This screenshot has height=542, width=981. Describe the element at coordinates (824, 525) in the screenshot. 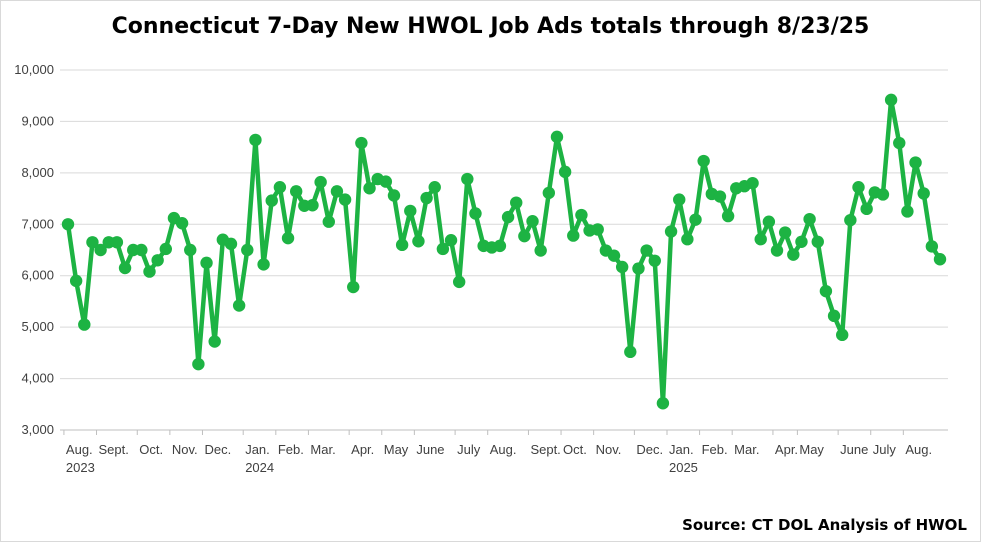

I see `source-note: Source: CT DOL Analysis of HWOL` at that location.